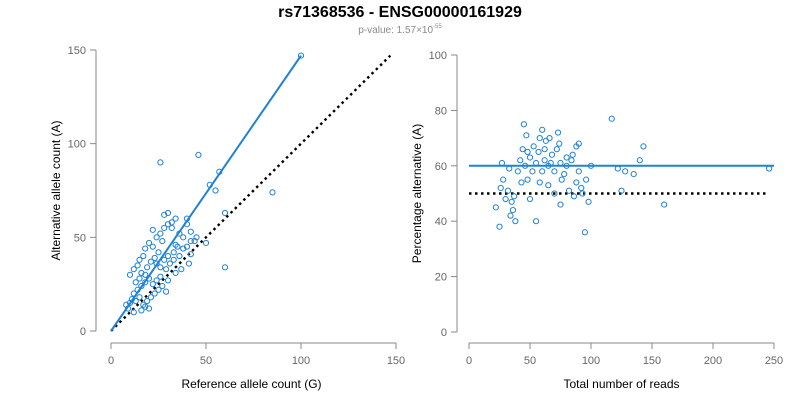 Image resolution: width=800 pixels, height=400 pixels. What do you see at coordinates (469, 361) in the screenshot?
I see `x-tick-label: 0` at bounding box center [469, 361].